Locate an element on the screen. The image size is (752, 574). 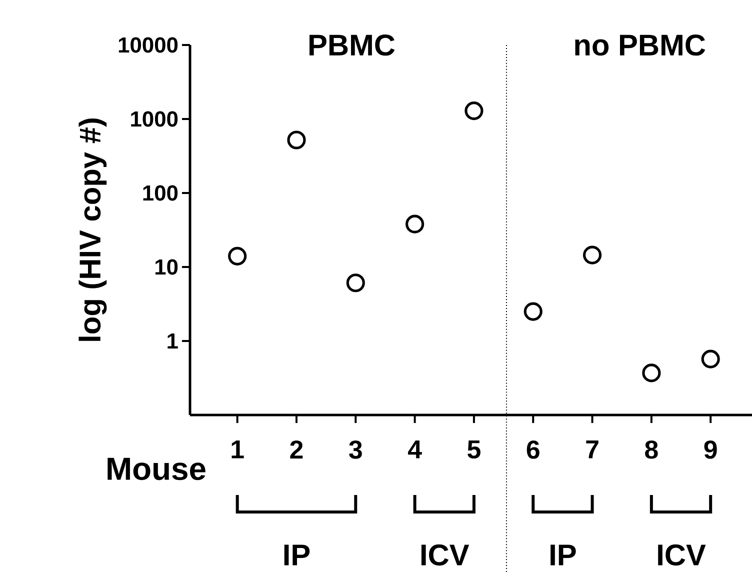
x-tick-label: 4 is located at coordinates (415, 449).